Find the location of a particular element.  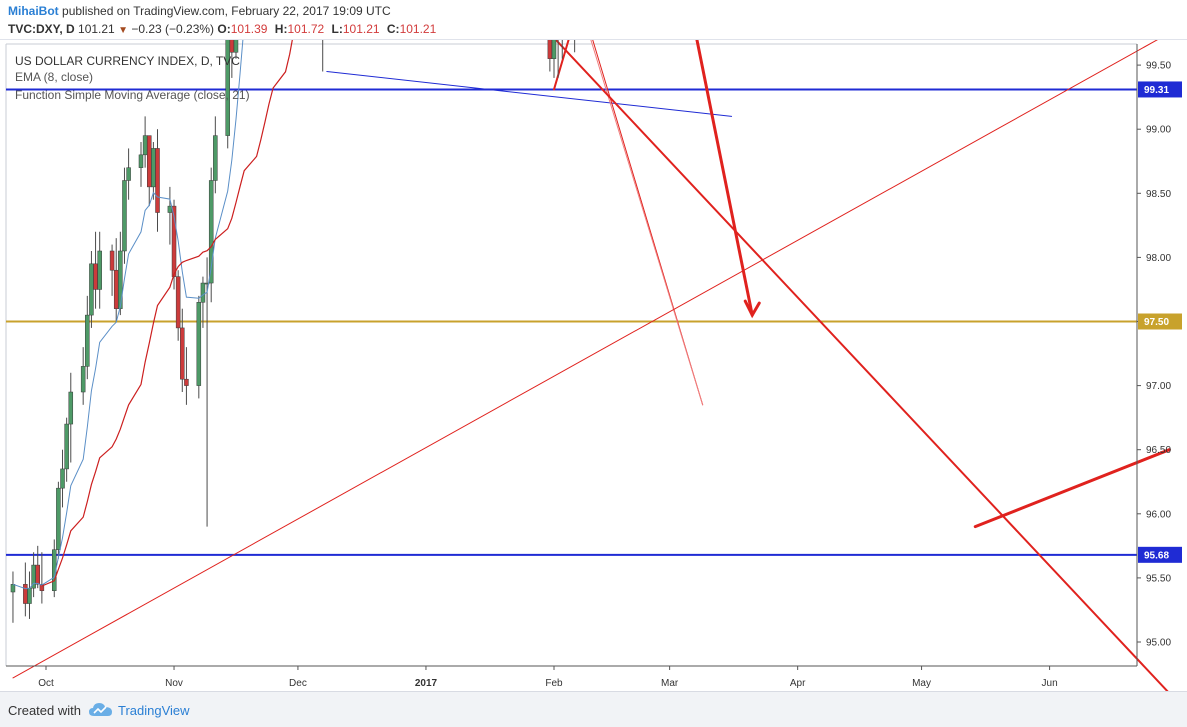

created-with-label: Created with is located at coordinates (44, 710).